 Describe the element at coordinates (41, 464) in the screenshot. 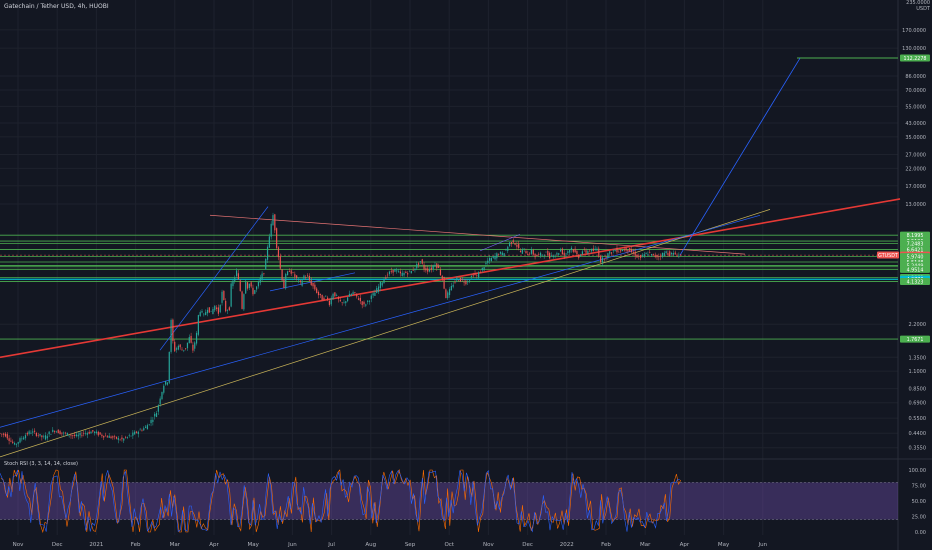

I see `stoch-rsi-title: Stoch RSI (3, 3, 14, 14, close)` at that location.